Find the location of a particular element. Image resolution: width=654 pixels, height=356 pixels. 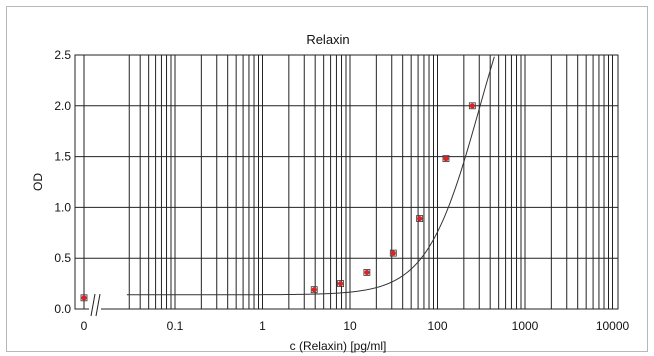

y-tick-label: 0.5 is located at coordinates (62, 258).